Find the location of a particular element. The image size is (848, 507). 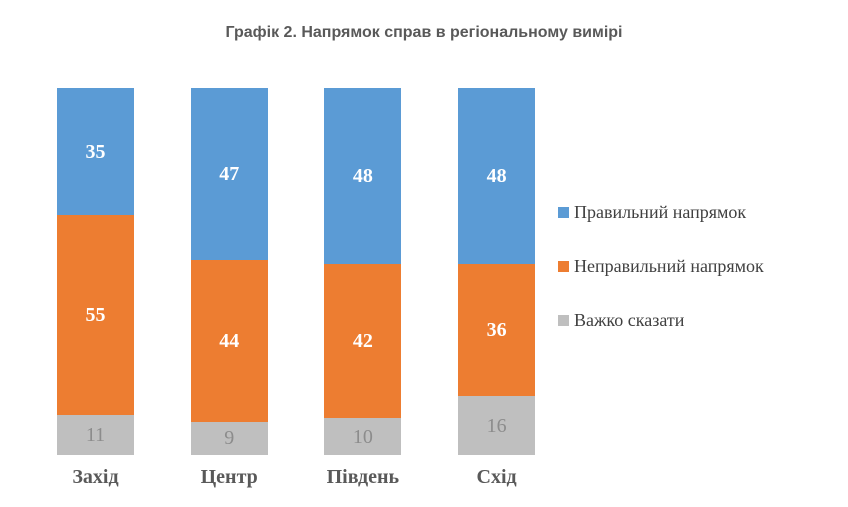

bar-column: 48 36 16 is located at coordinates (497, 271).